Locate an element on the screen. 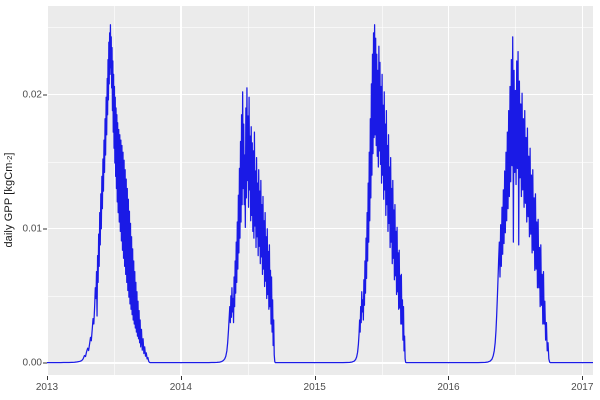  y-axis-tick-label: 0.00 is located at coordinates (32, 363).